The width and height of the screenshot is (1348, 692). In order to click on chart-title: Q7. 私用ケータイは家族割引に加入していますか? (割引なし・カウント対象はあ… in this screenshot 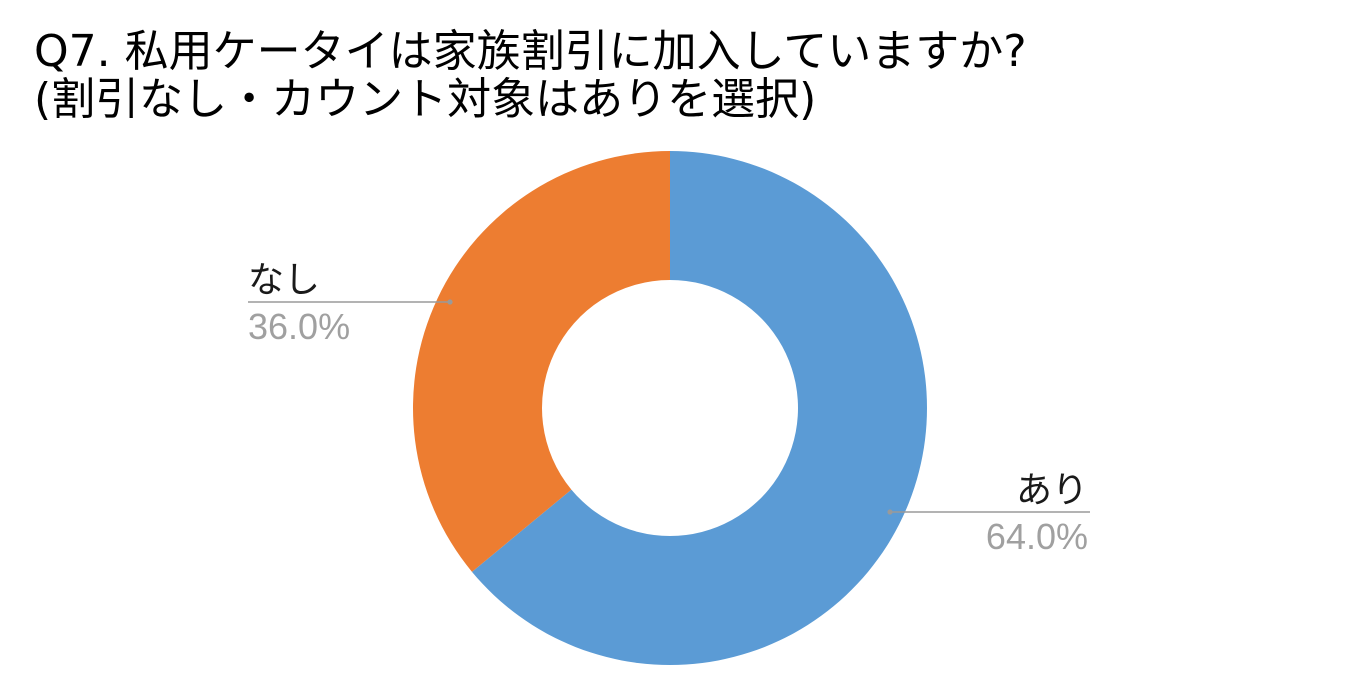, I will do `click(679, 76)`.